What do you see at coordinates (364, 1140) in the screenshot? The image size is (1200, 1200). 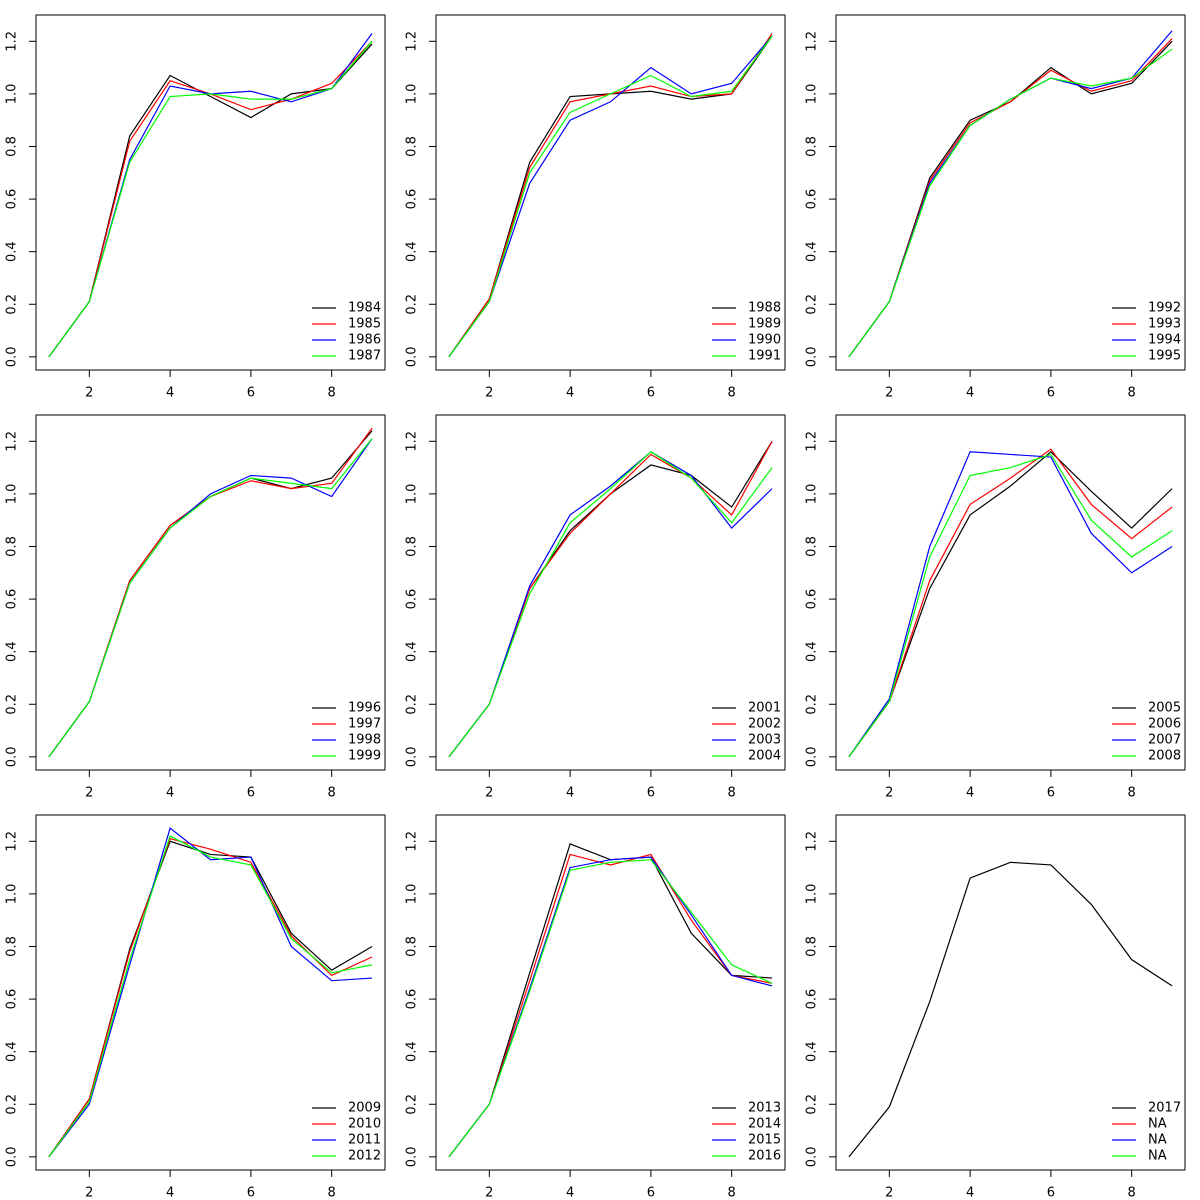 I see `legend-label: 2011` at bounding box center [364, 1140].